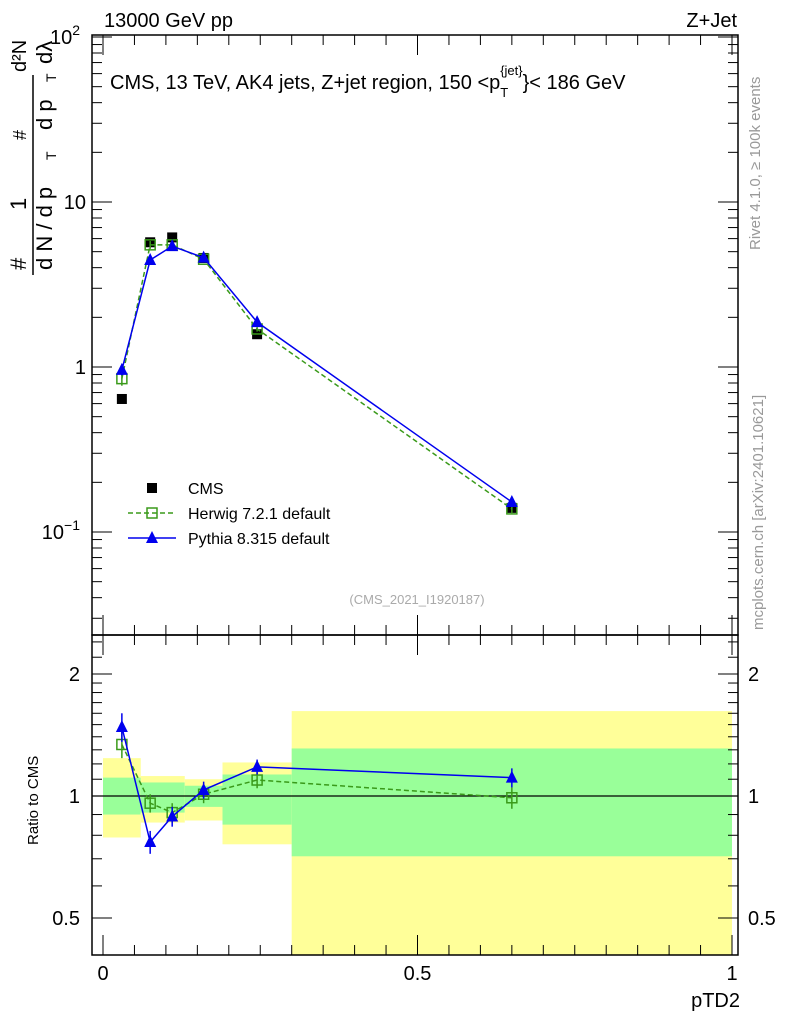 Image resolution: width=786 pixels, height=1029 pixels. Describe the element at coordinates (33, 800) in the screenshot. I see `ratio-y-label: Ratio to CMS` at that location.